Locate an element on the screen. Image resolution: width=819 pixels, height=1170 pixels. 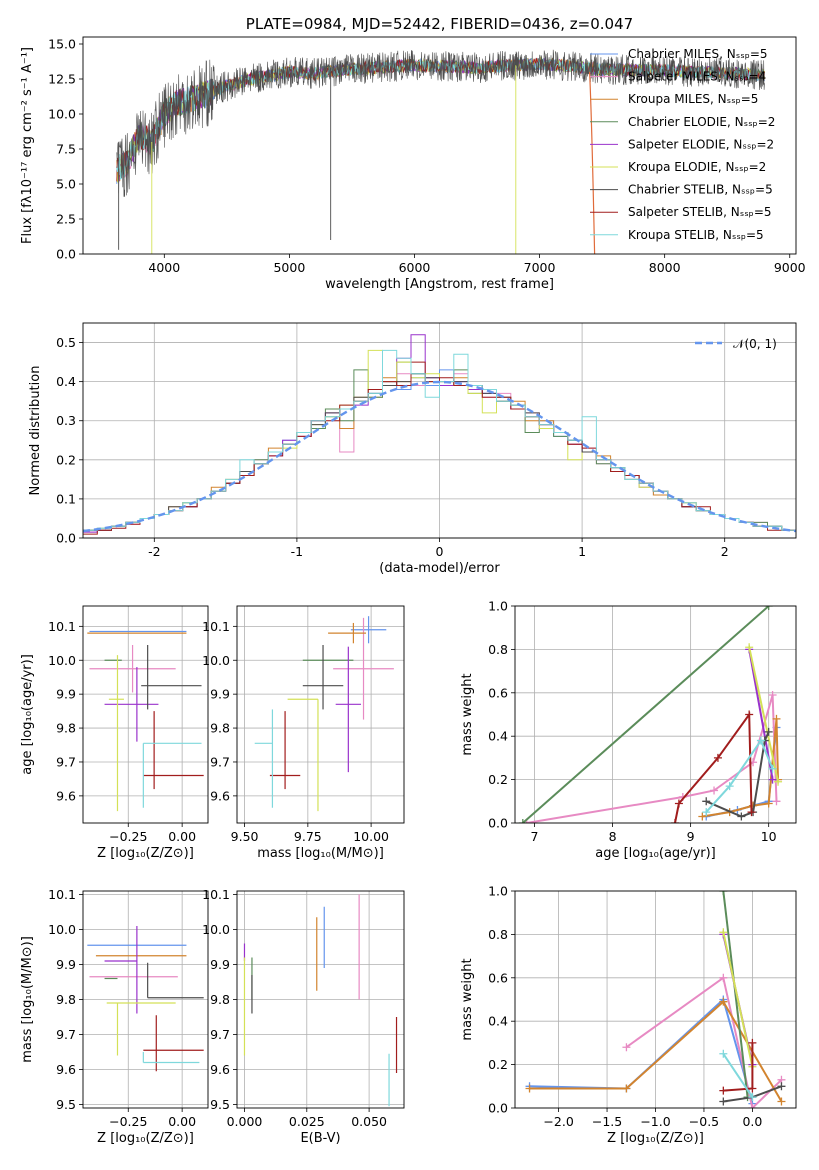
y-tick-label: 1.0 is located at coordinates (498, 606).